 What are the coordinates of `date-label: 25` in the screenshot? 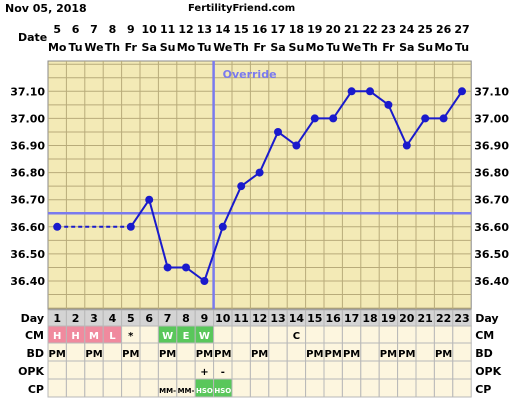 It's located at (425, 29).